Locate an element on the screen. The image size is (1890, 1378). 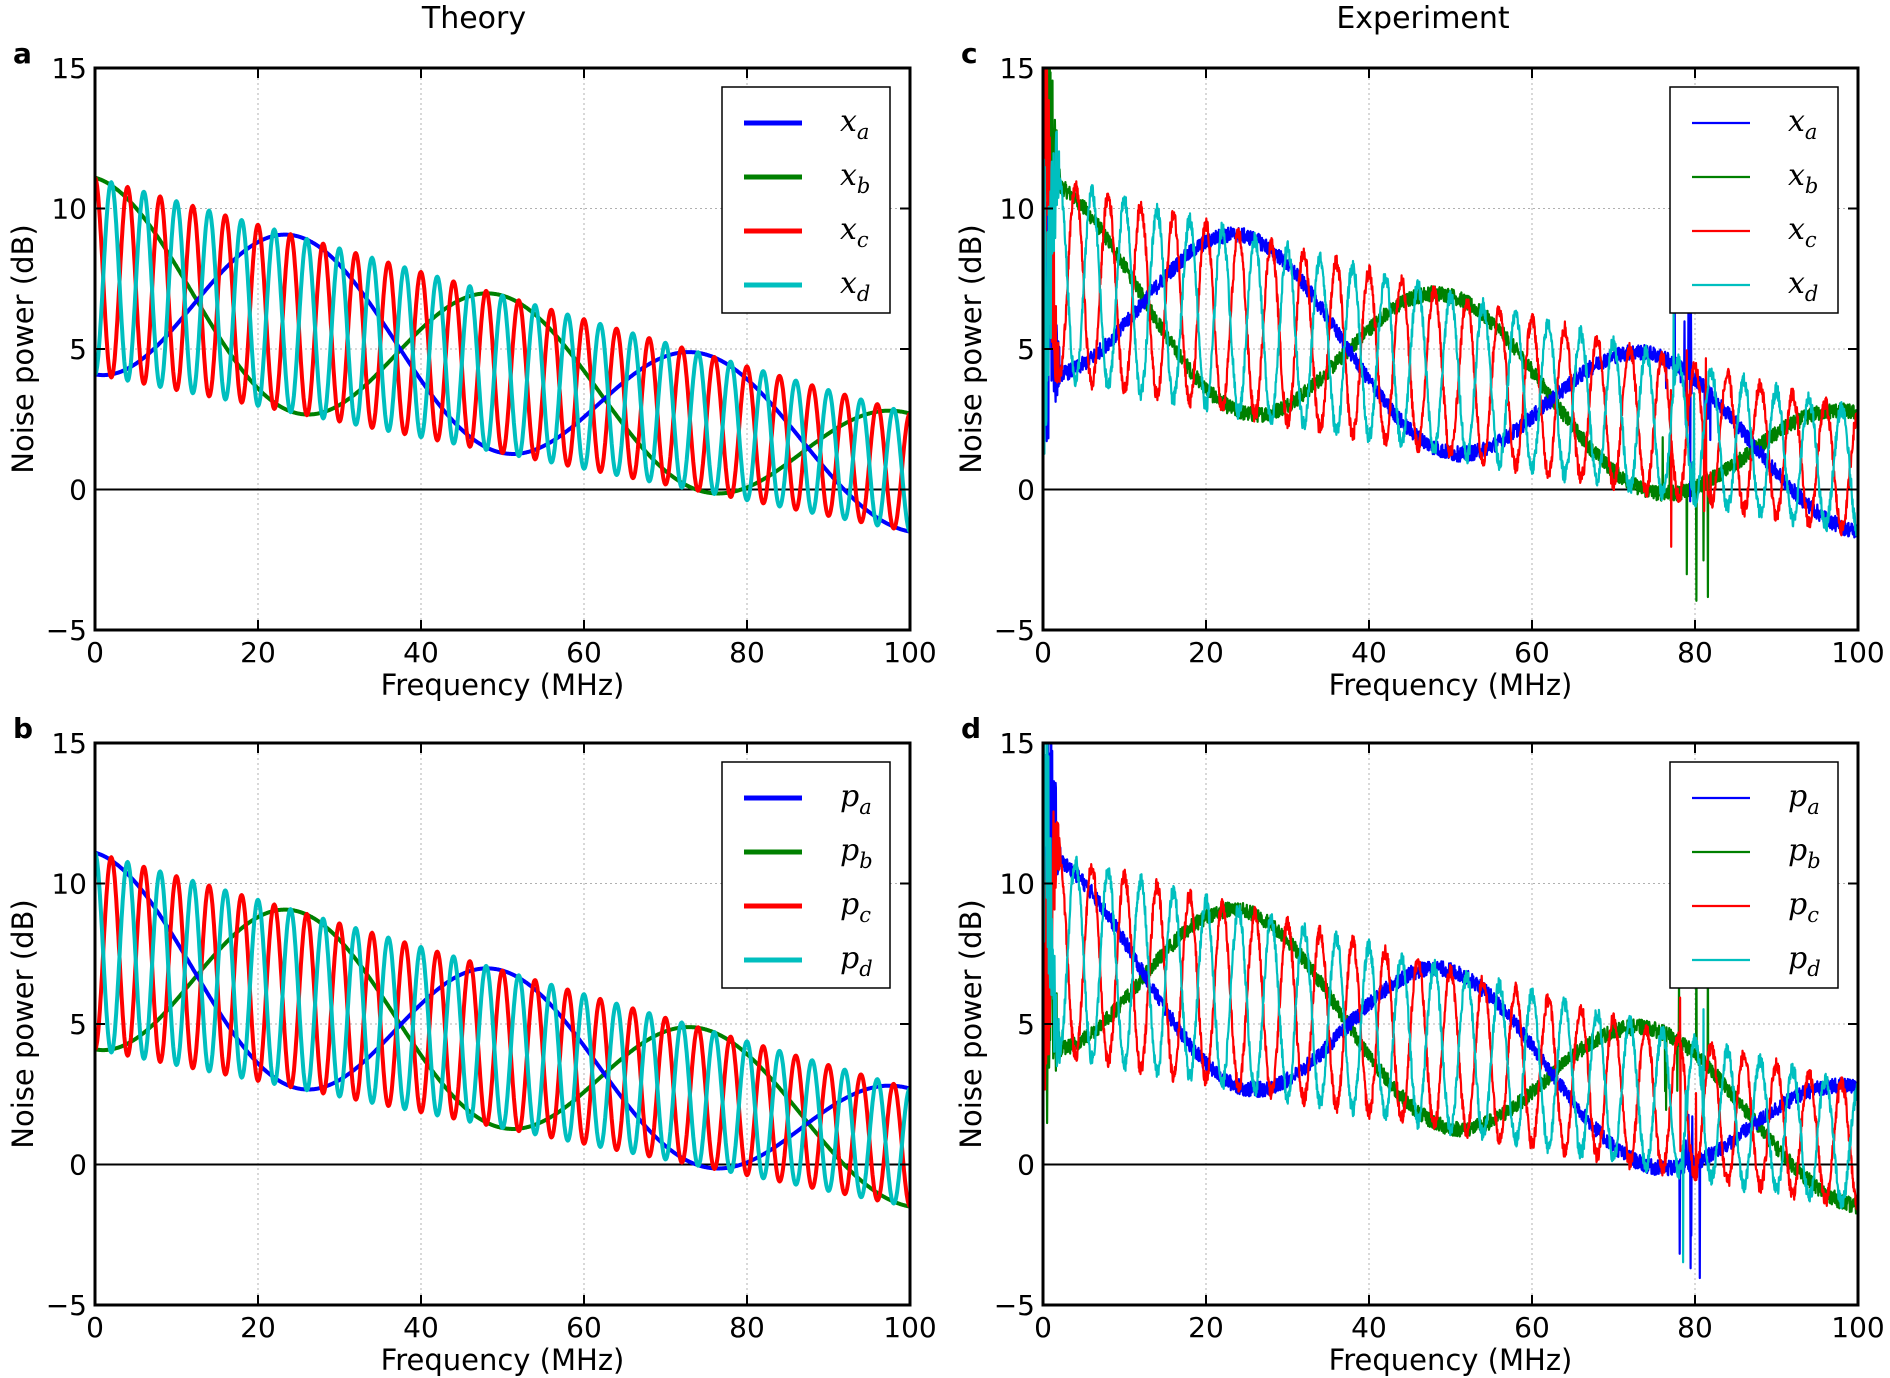
legend-label-p-d: pd is located at coordinates (856, 961).